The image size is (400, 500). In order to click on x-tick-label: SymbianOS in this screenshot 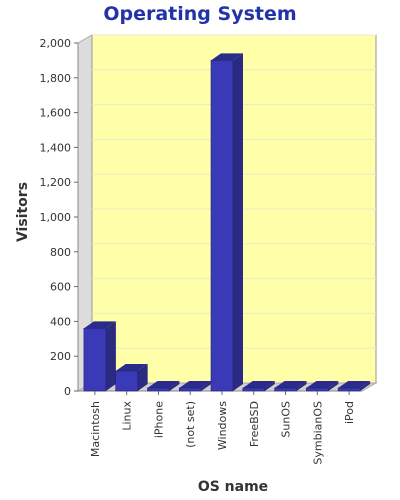, I will do `click(317, 433)`.